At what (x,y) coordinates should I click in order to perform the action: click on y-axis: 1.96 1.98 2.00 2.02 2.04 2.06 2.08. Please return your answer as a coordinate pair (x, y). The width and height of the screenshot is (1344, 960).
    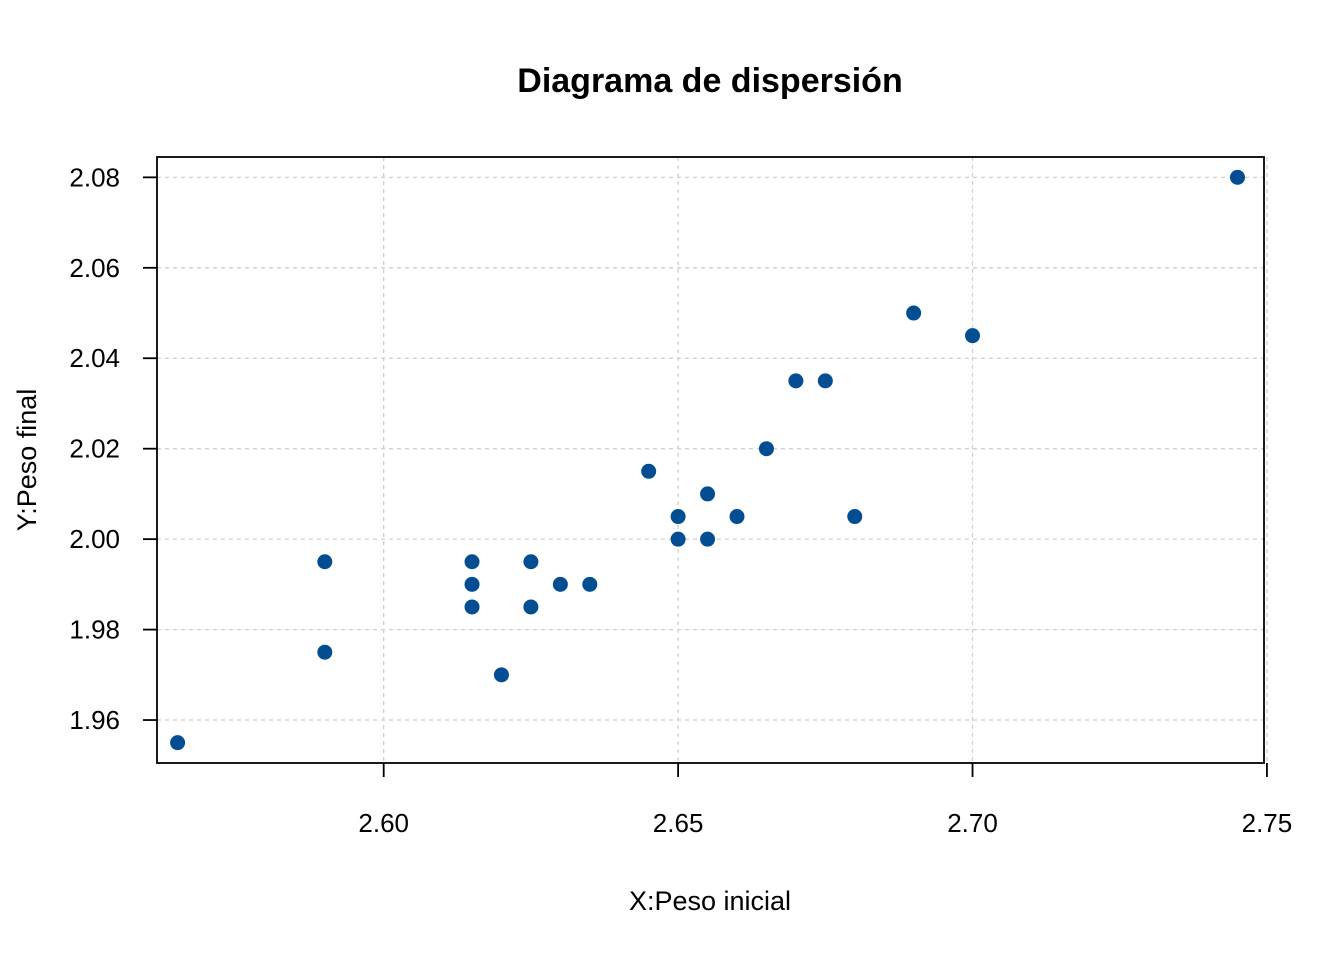
    Looking at the image, I should click on (113, 448).